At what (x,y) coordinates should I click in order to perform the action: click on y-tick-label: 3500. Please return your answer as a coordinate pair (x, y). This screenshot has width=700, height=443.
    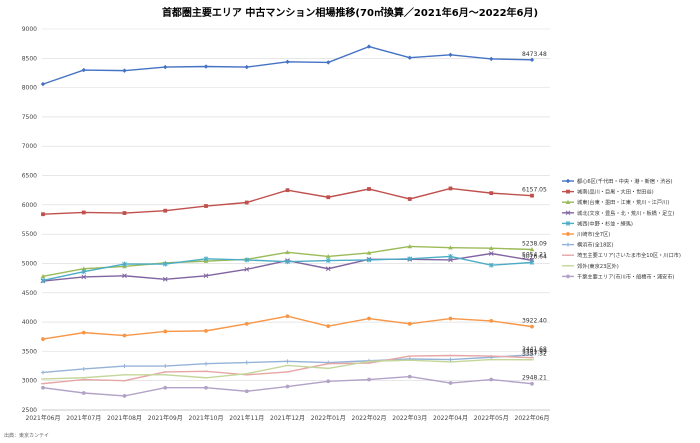
    Looking at the image, I should click on (29, 351).